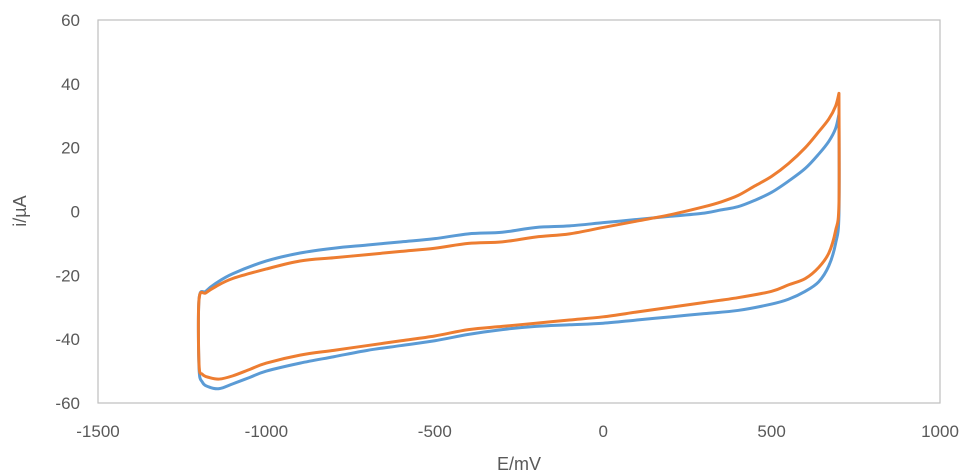 This screenshot has width=977, height=476. Describe the element at coordinates (97, 431) in the screenshot. I see `x-tick-label: -1500` at that location.